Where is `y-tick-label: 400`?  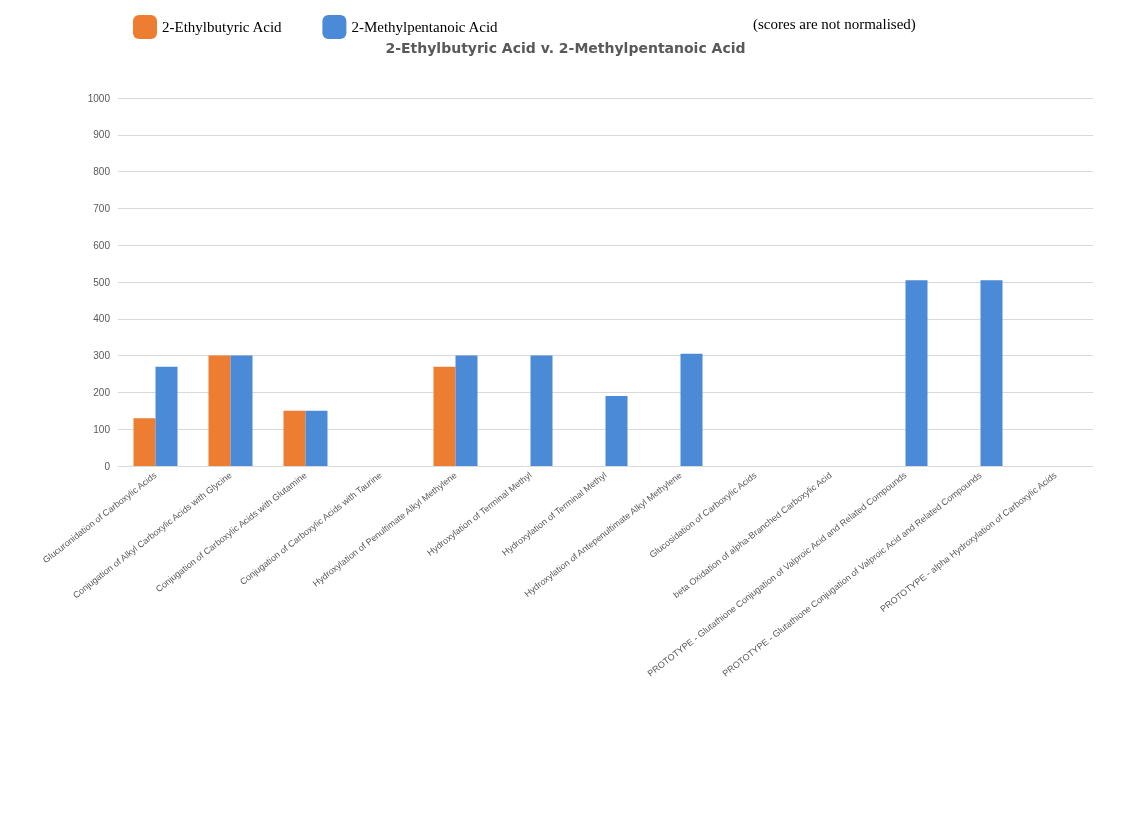
y-tick-label: 400 is located at coordinates (102, 319).